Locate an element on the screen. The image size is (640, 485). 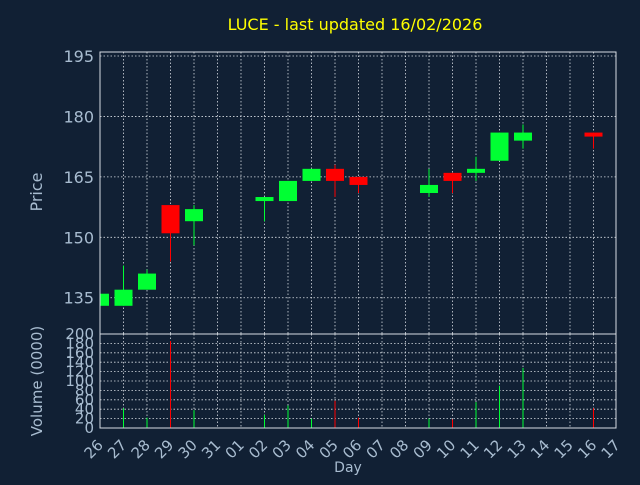
price-tick-label: 180 is located at coordinates (78, 116).